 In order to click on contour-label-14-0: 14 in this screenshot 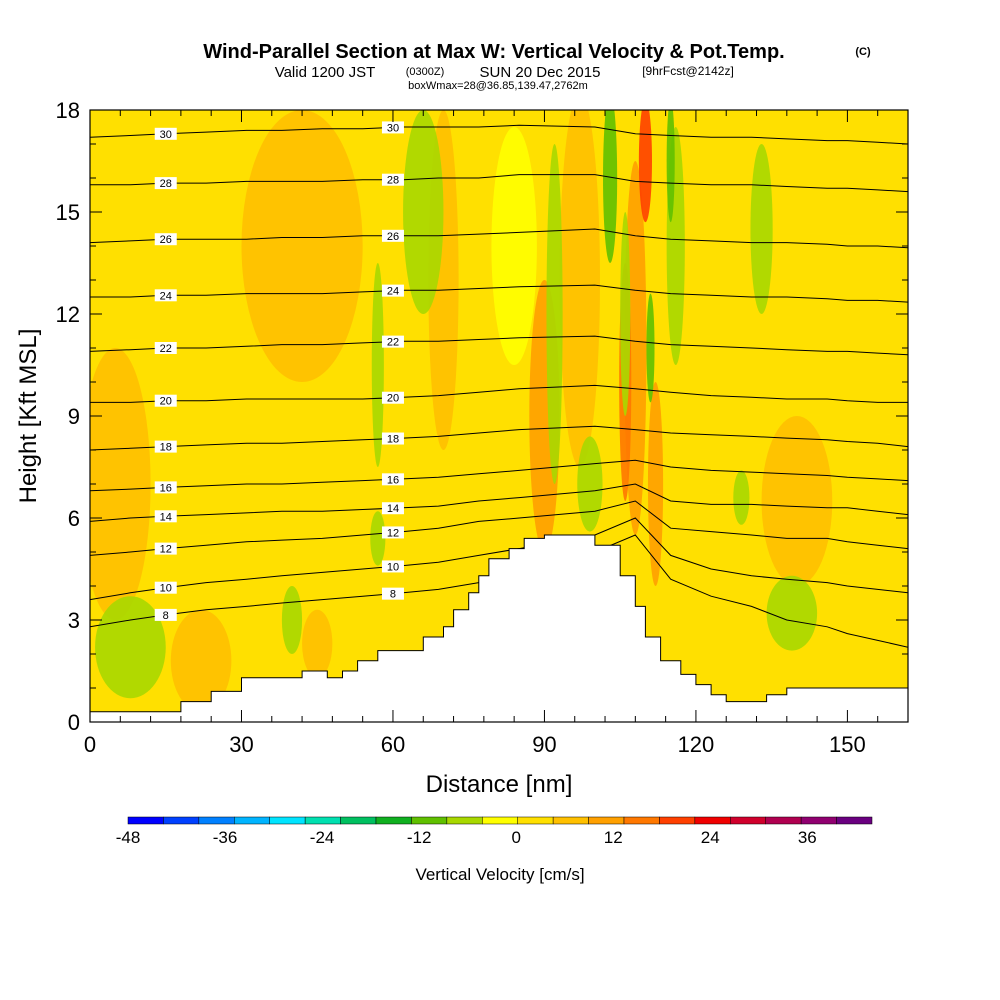, I will do `click(166, 517)`.